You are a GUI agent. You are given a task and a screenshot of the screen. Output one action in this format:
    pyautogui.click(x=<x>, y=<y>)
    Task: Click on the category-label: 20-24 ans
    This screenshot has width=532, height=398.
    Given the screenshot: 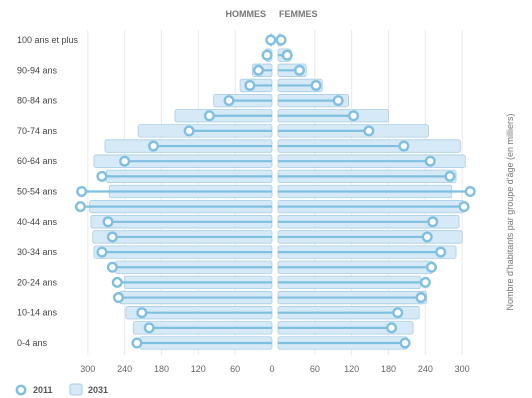 What is the action you would take?
    pyautogui.click(x=37, y=282)
    